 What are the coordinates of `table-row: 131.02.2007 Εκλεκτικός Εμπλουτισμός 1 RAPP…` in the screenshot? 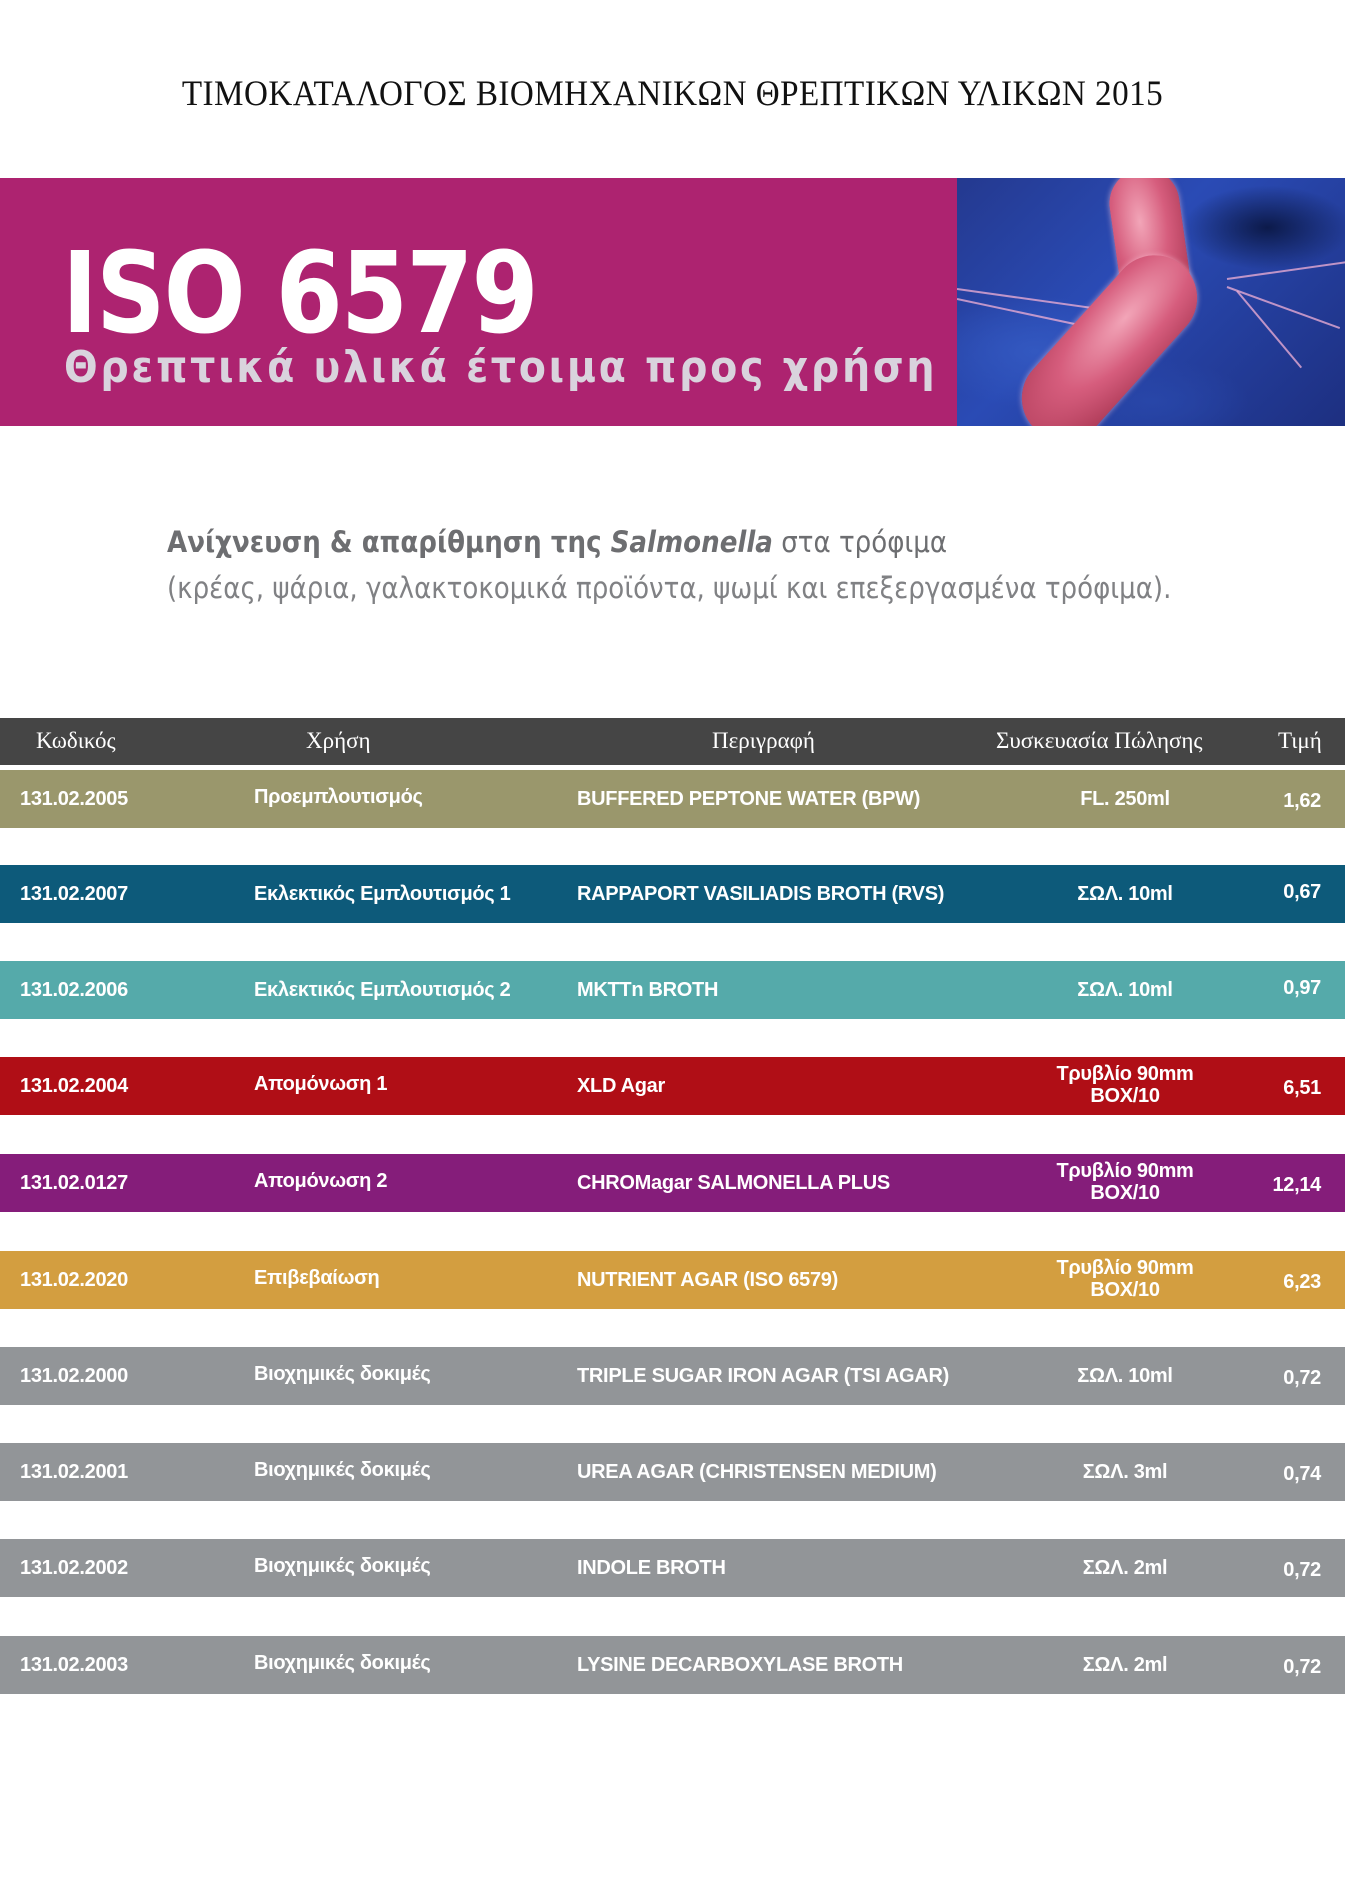 It's located at (672, 894).